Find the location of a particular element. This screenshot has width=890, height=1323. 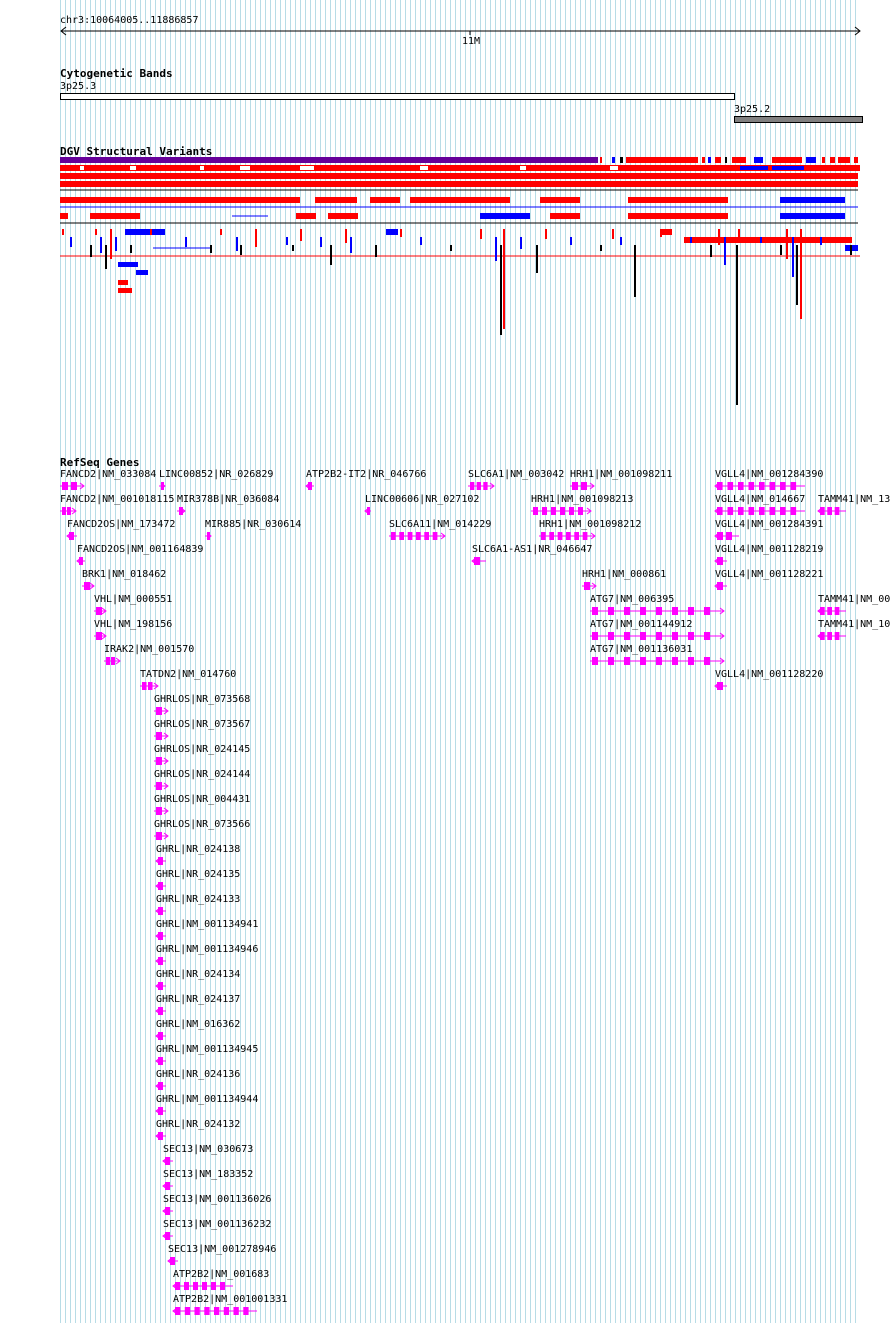

gene-label: FANCD2OS|NM_173472 is located at coordinates (121, 524).